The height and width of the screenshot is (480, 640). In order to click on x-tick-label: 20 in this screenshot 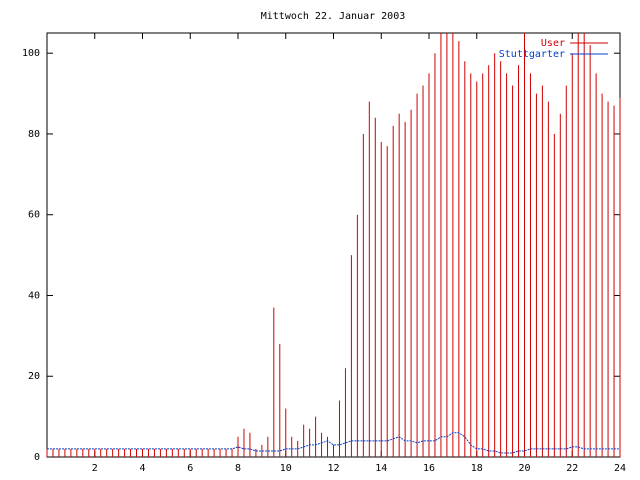, I will do `click(524, 468)`.